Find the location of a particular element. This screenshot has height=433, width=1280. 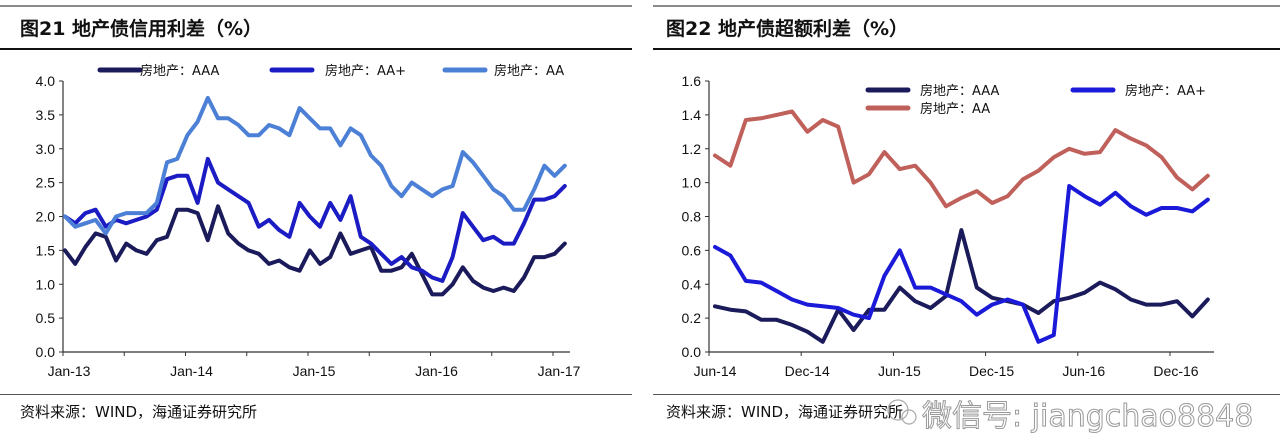

x-tick-label: Dec-14 is located at coordinates (807, 371).